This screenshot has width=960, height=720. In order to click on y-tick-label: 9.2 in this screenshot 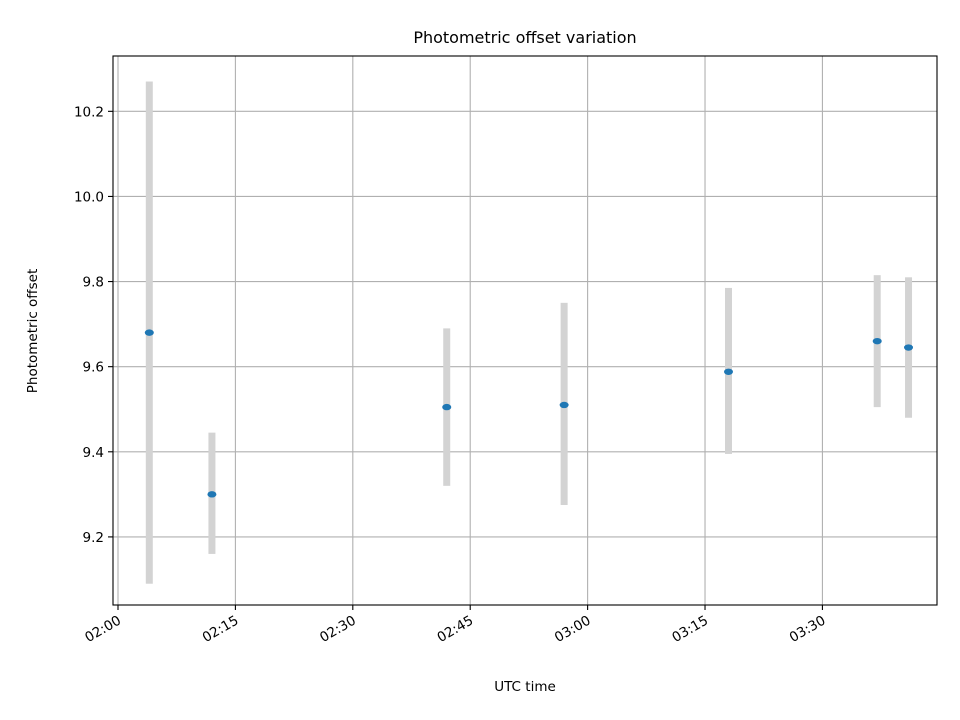, I will do `click(93, 538)`.